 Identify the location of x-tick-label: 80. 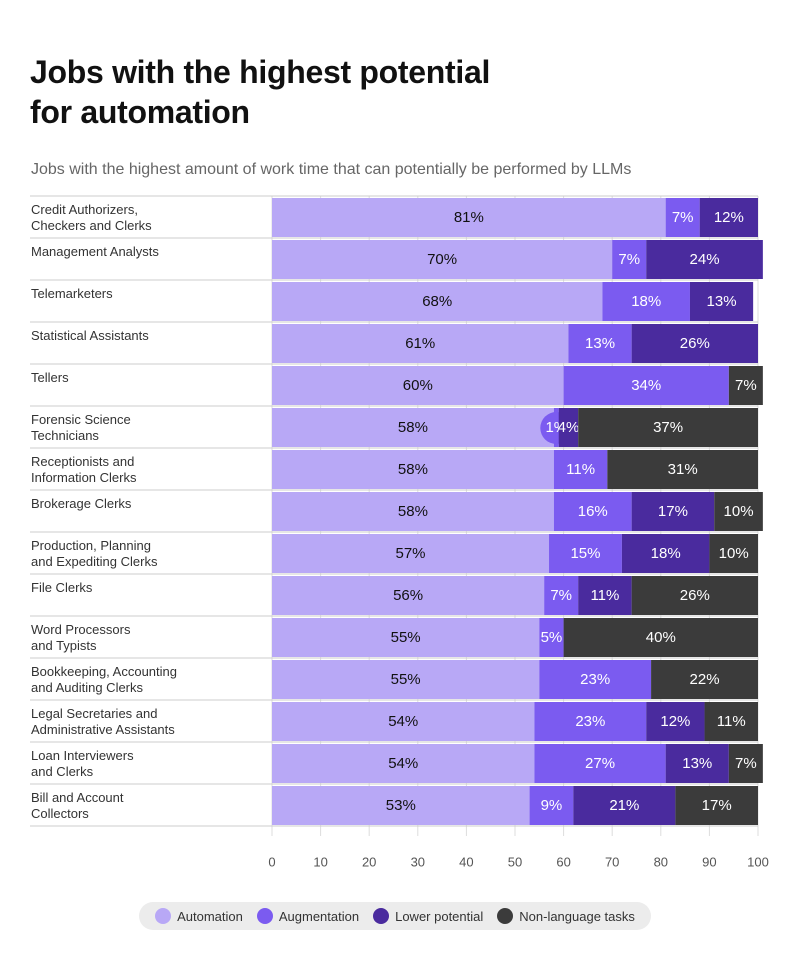
(661, 861).